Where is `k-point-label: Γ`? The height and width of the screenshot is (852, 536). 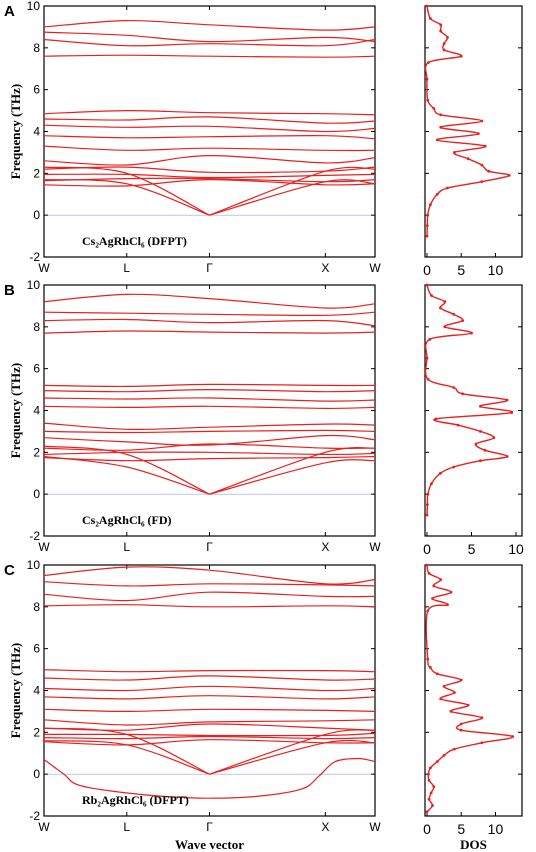
k-point-label: Γ is located at coordinates (209, 268).